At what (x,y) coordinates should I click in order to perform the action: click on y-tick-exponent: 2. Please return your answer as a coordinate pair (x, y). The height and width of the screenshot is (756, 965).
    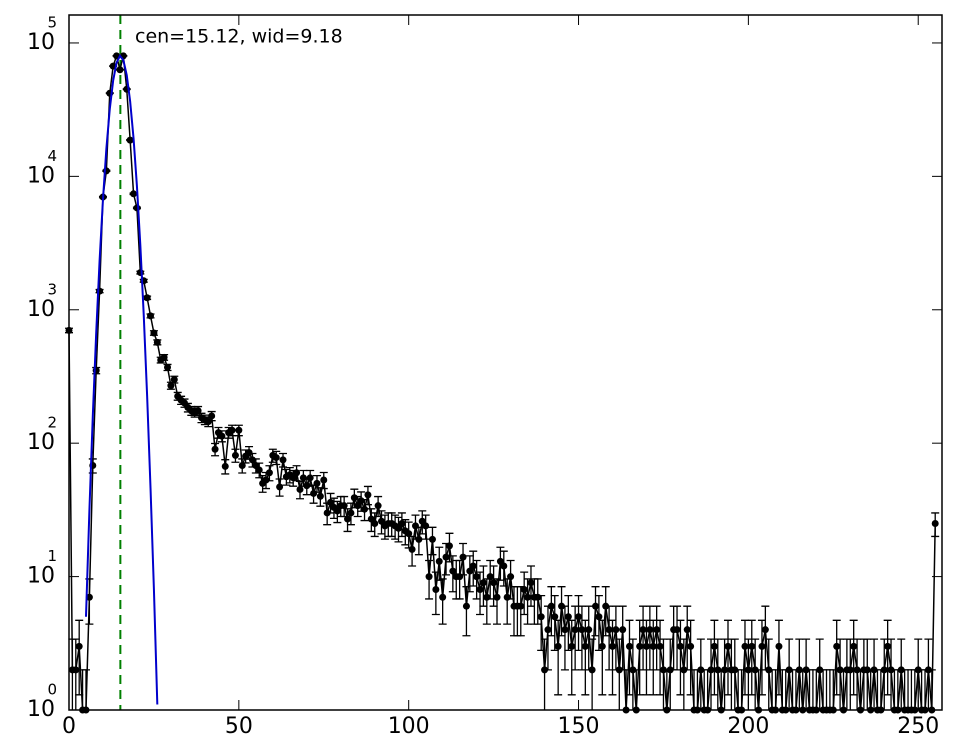
    Looking at the image, I should click on (52, 423).